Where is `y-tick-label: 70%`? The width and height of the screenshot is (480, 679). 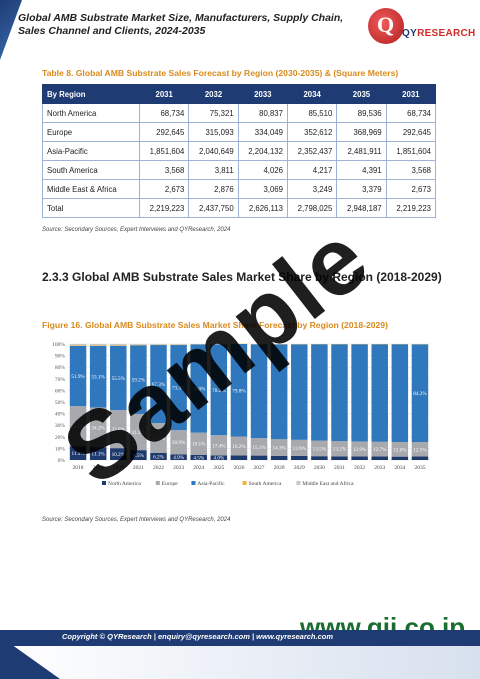
y-tick-label: 70% is located at coordinates (60, 380).